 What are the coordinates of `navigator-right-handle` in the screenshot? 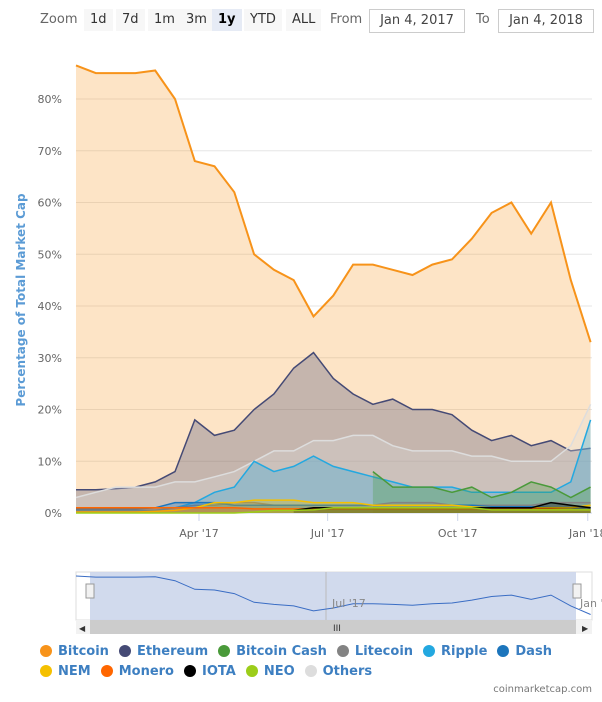 It's located at (577, 591).